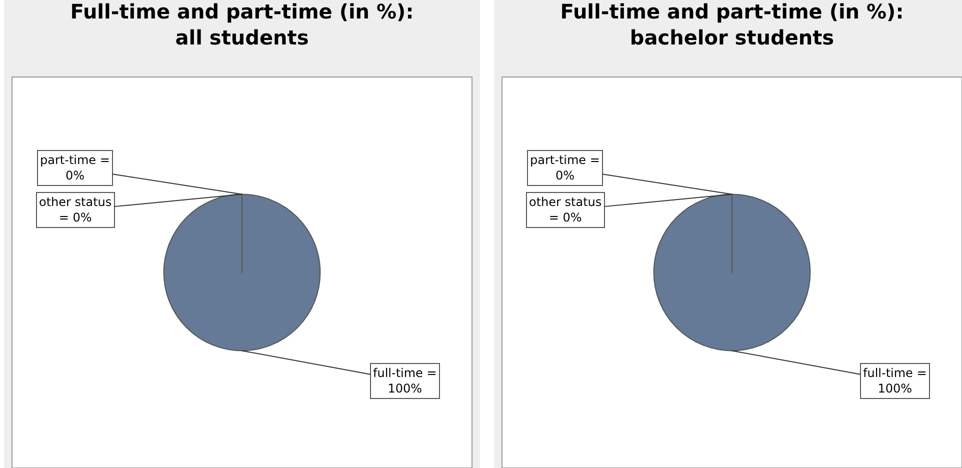  I want to click on chart-title: Full-time and part-time (in %): all students, so click(242, 25).